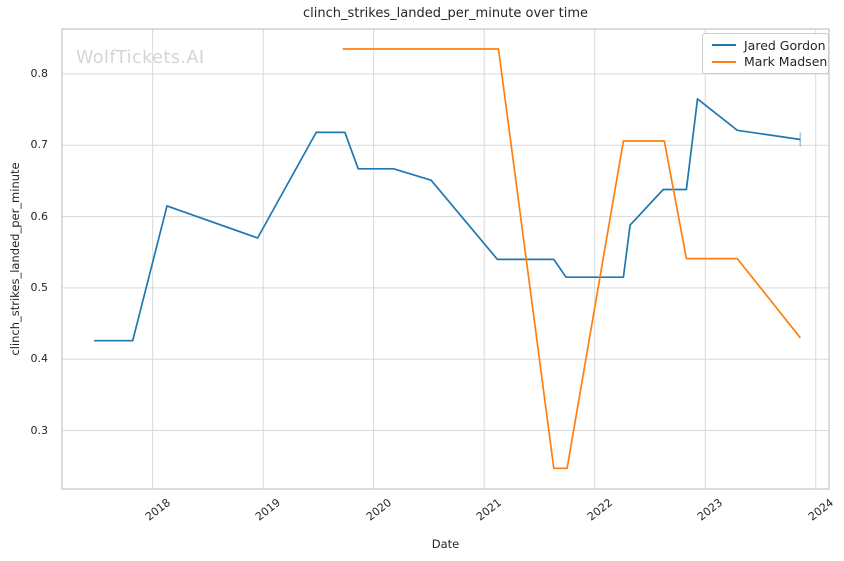  I want to click on y-tick-label-0.3: 0.3, so click(39, 430).